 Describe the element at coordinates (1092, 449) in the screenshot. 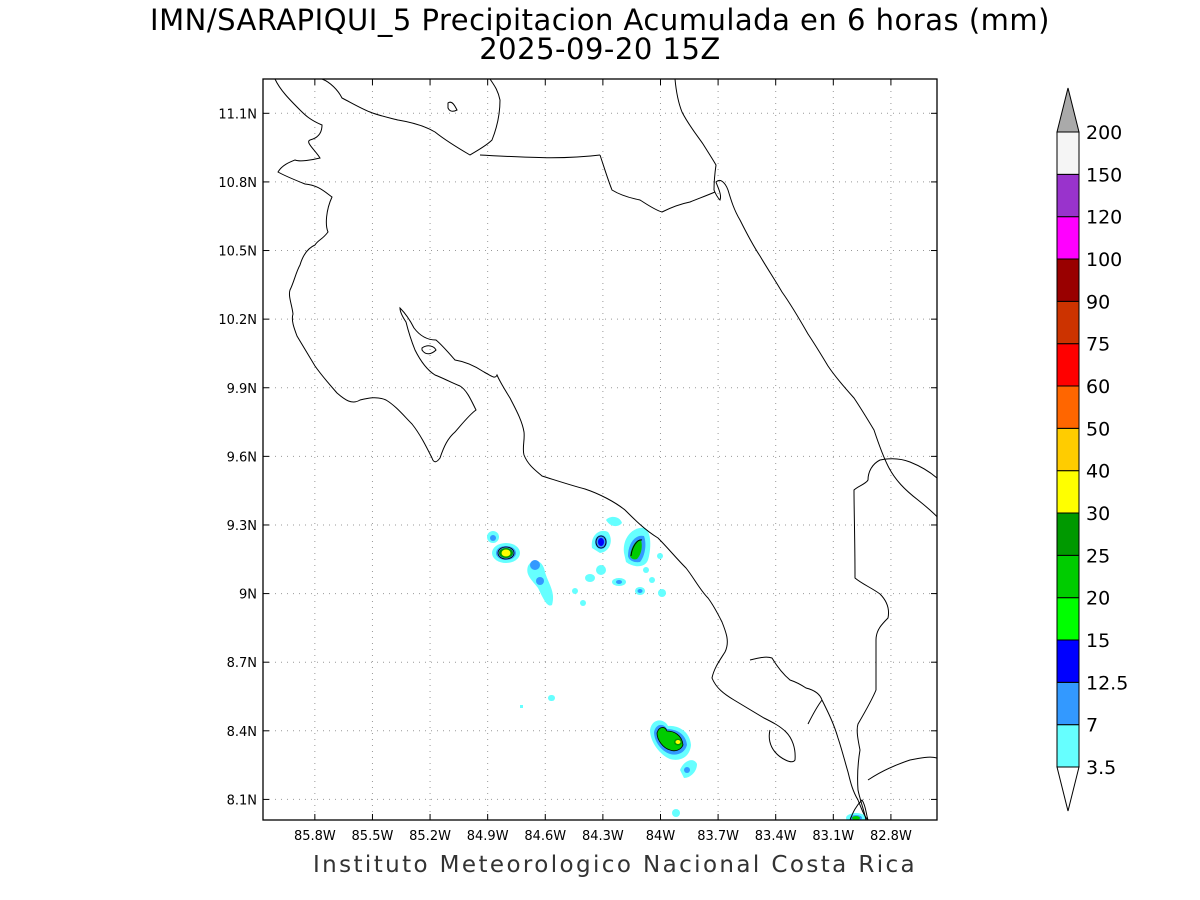

I see `colorbar-legend: 3.5 7 12.5 15 20 25 30 40 50 60 75 90 100 120 150 200` at that location.